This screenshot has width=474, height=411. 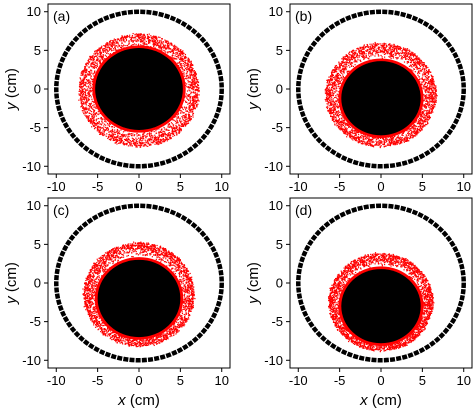 I want to click on container-wall, so click(x=381, y=89).